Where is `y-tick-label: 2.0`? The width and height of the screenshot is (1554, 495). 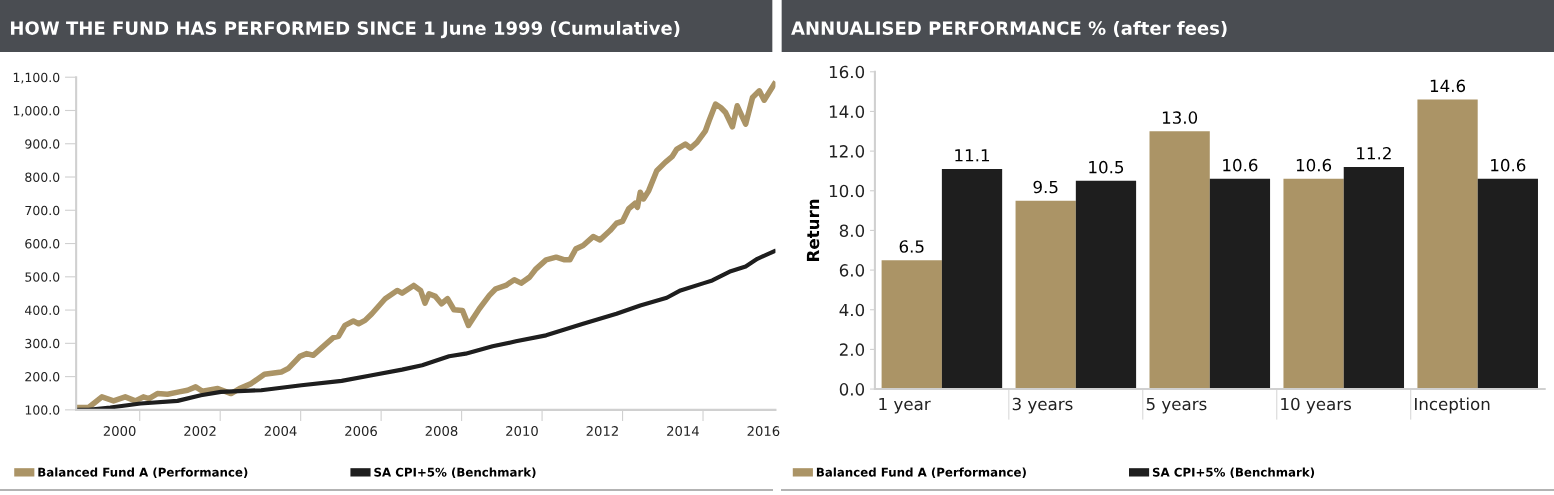 y-tick-label: 2.0 is located at coordinates (852, 349).